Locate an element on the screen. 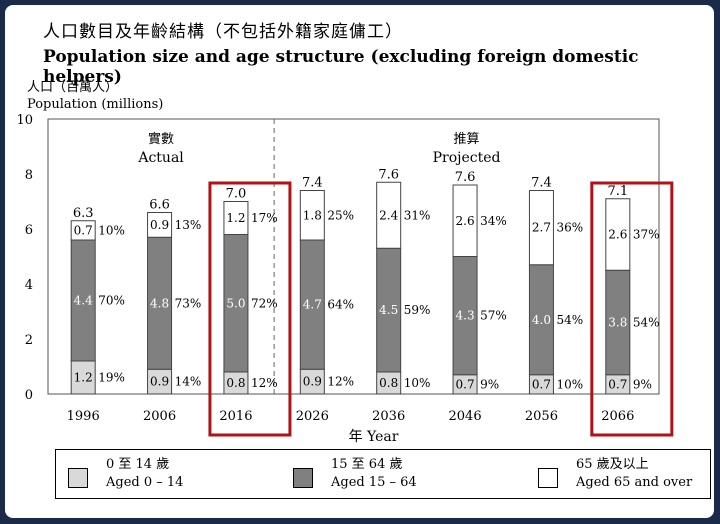  bar-total-label: 6.6 is located at coordinates (159, 205).